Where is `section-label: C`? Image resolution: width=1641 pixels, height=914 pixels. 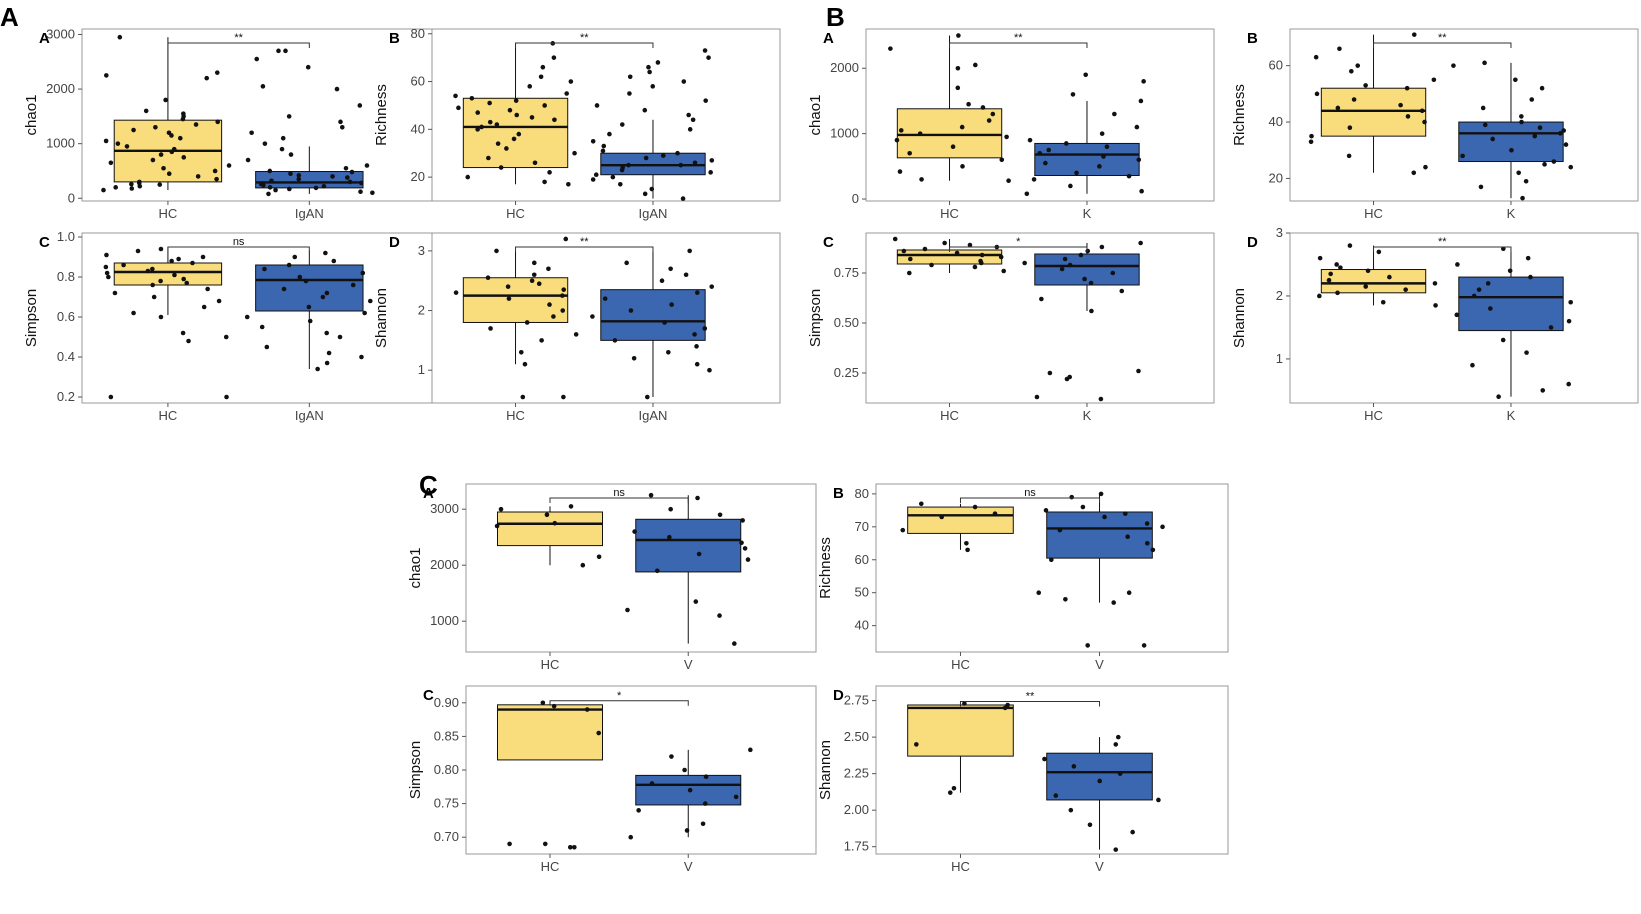
section-label: C is located at coordinates (428, 485).